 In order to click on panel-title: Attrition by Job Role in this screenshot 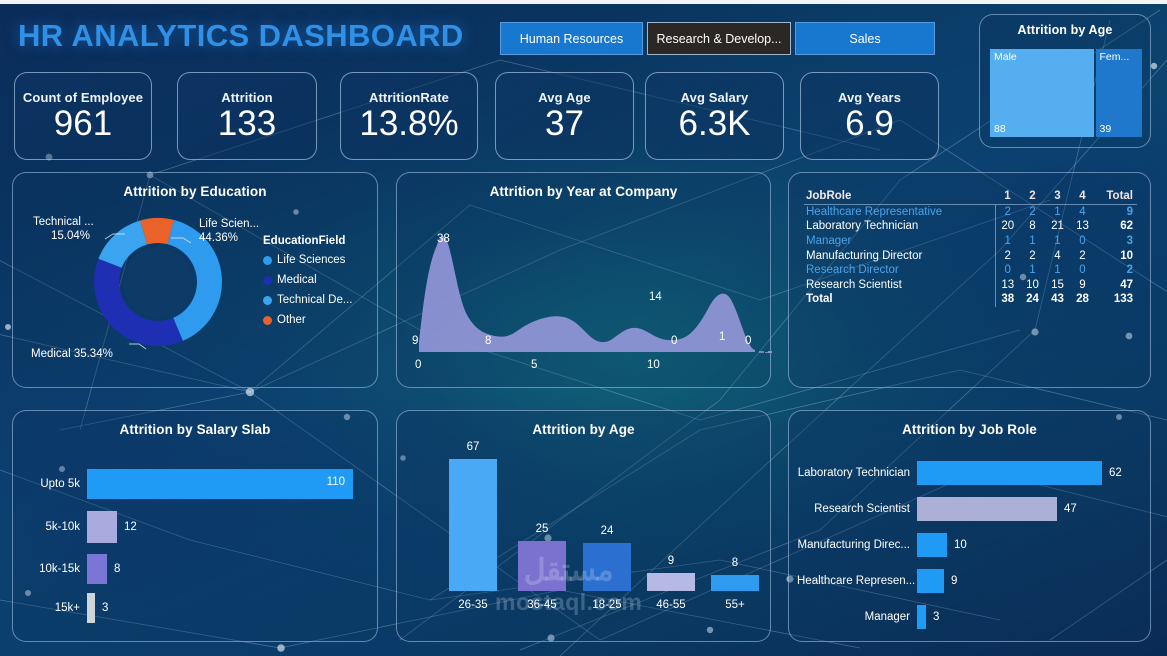, I will do `click(969, 429)`.